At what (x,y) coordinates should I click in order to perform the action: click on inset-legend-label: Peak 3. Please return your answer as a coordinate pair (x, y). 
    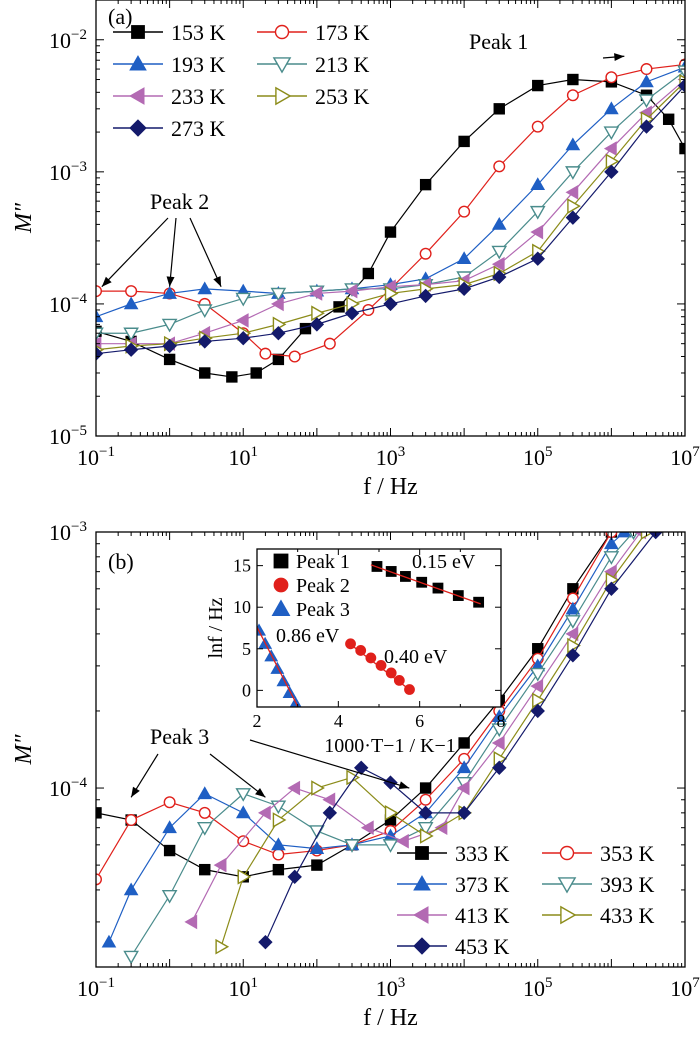
    Looking at the image, I should click on (323, 610).